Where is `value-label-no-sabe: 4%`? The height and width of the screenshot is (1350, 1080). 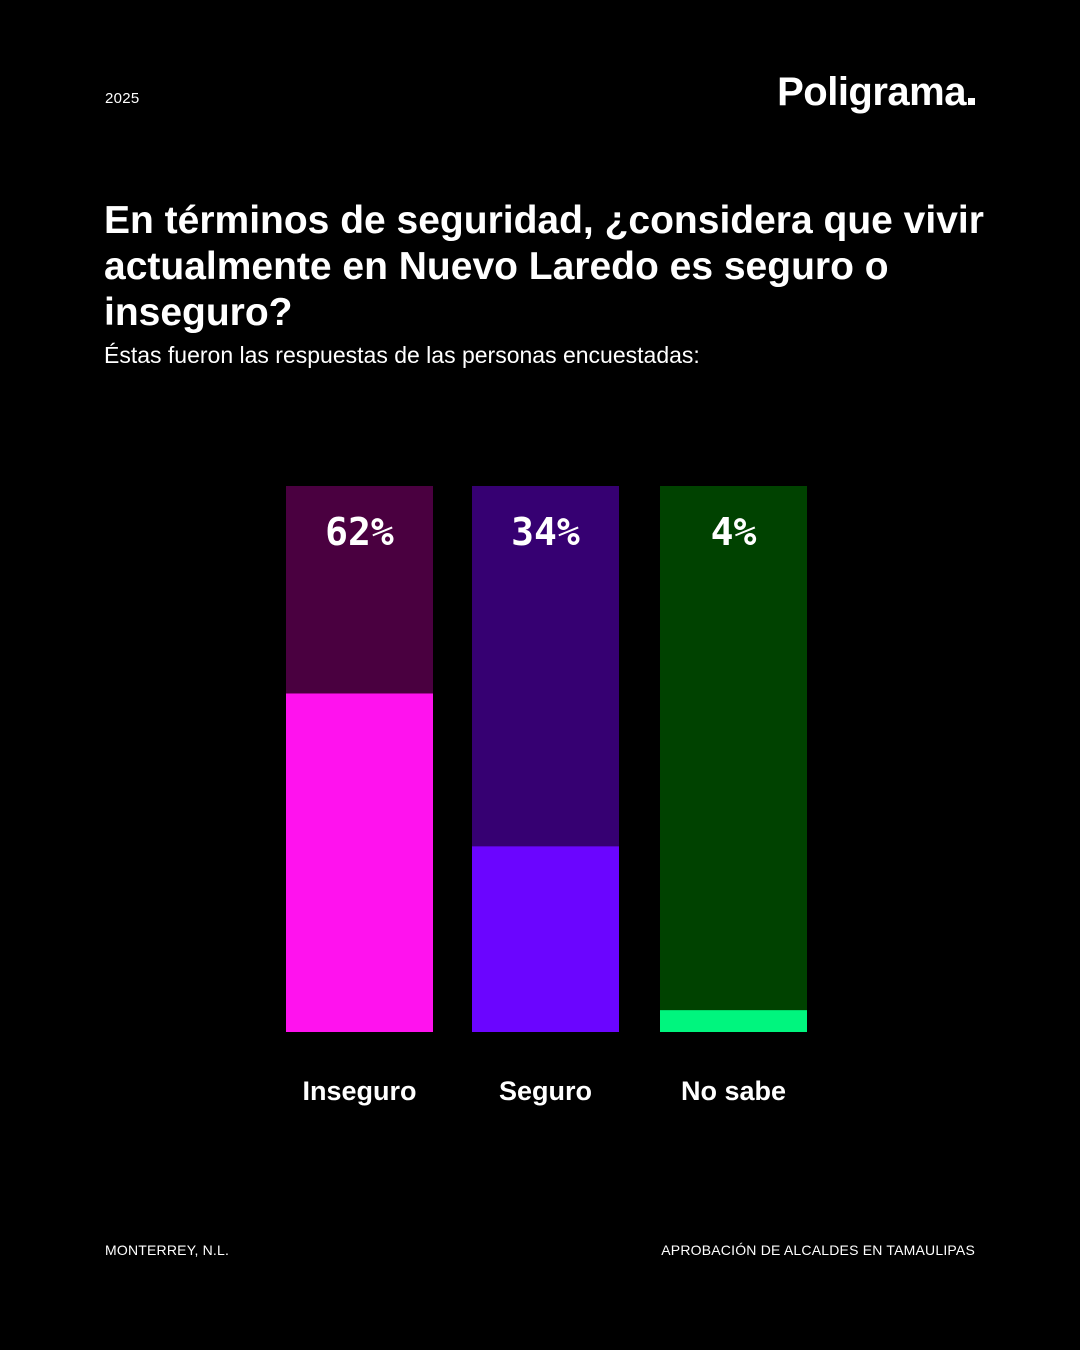 value-label-no-sabe: 4% is located at coordinates (734, 532).